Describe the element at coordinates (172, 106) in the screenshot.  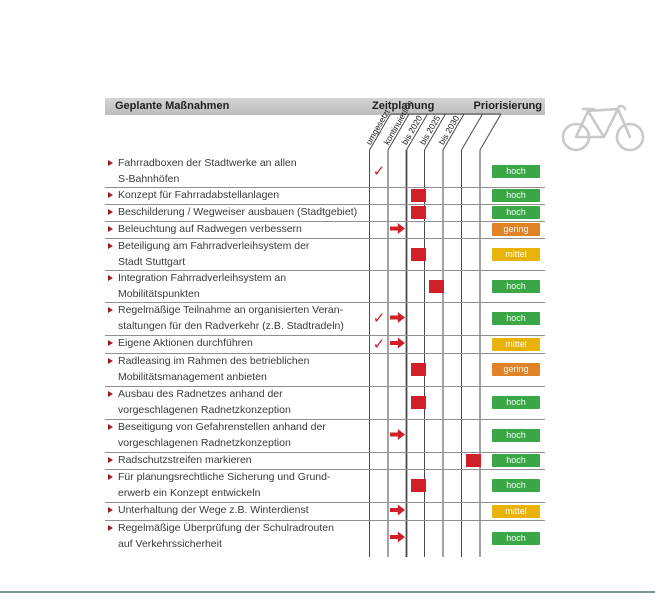
I see `header-measures-label: Geplante Maßnahmen` at that location.